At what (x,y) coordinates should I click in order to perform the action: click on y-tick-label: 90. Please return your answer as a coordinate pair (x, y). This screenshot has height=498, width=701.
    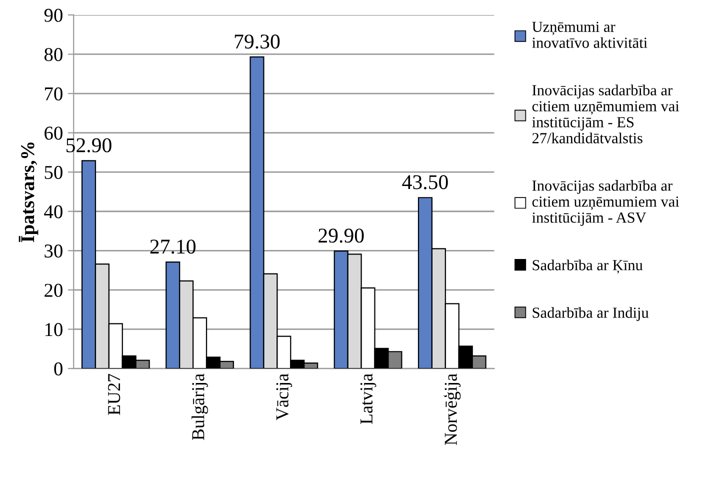
    Looking at the image, I should click on (53, 15).